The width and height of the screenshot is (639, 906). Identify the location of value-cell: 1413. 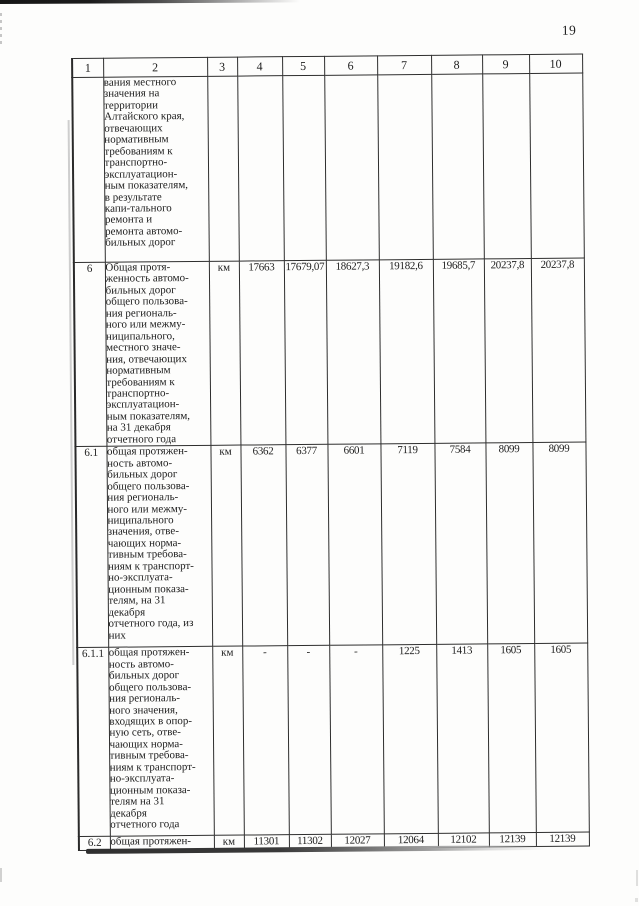
(462, 739).